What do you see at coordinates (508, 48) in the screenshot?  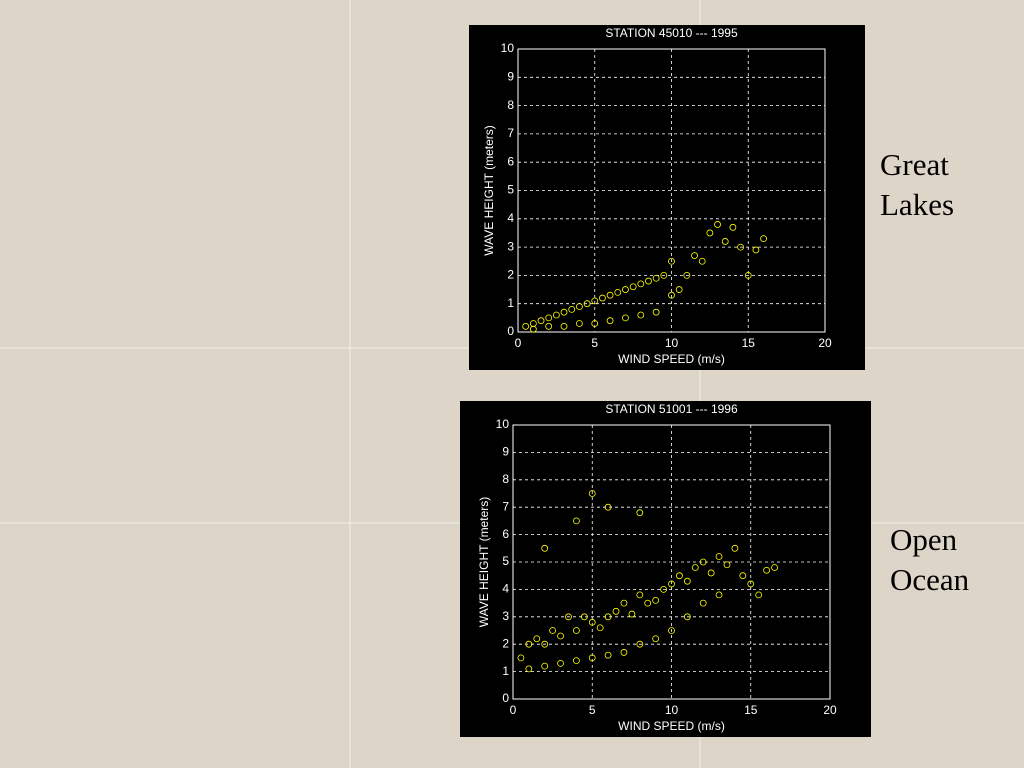 I see `y-tick-label: 10` at bounding box center [508, 48].